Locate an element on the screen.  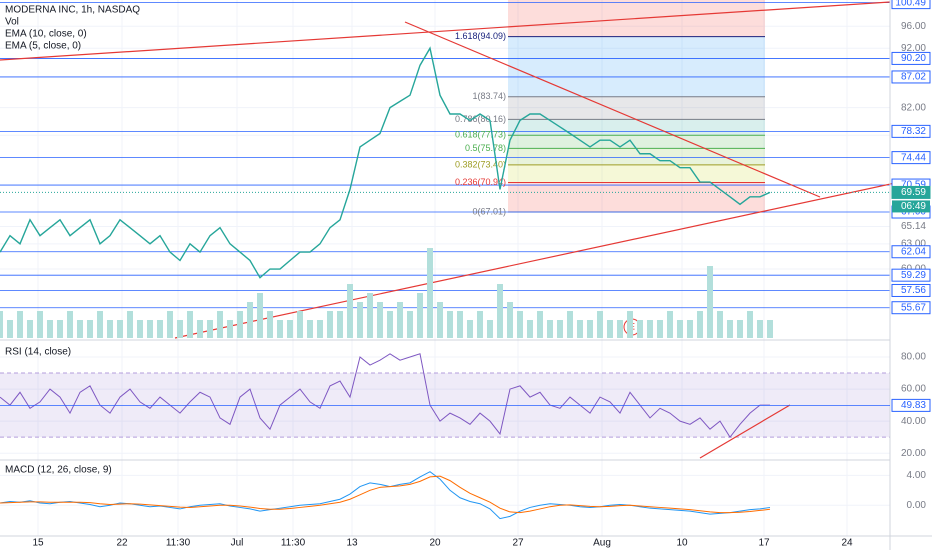
price-label: 78.32 is located at coordinates (913, 131).